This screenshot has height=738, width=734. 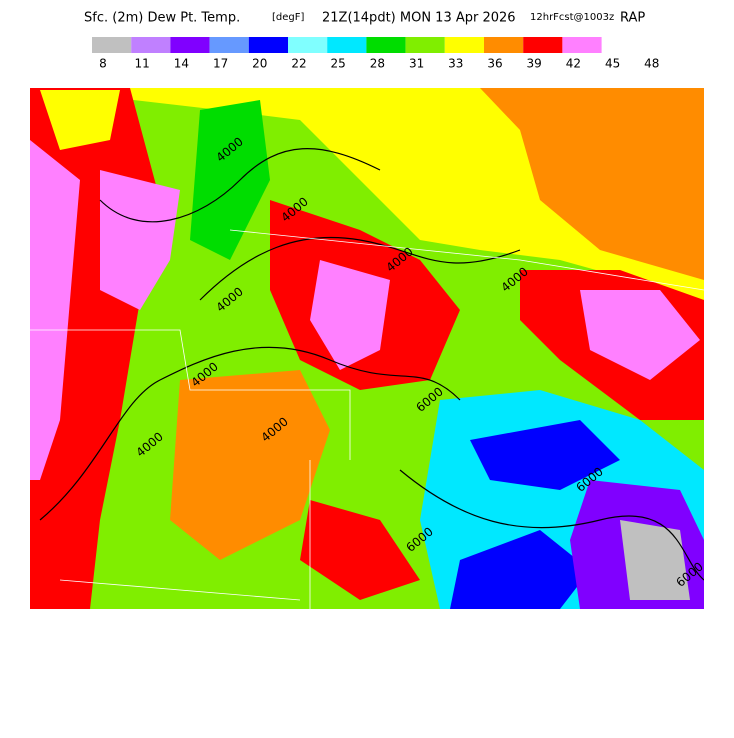 What do you see at coordinates (632, 18) in the screenshot?
I see `model: RAP` at bounding box center [632, 18].